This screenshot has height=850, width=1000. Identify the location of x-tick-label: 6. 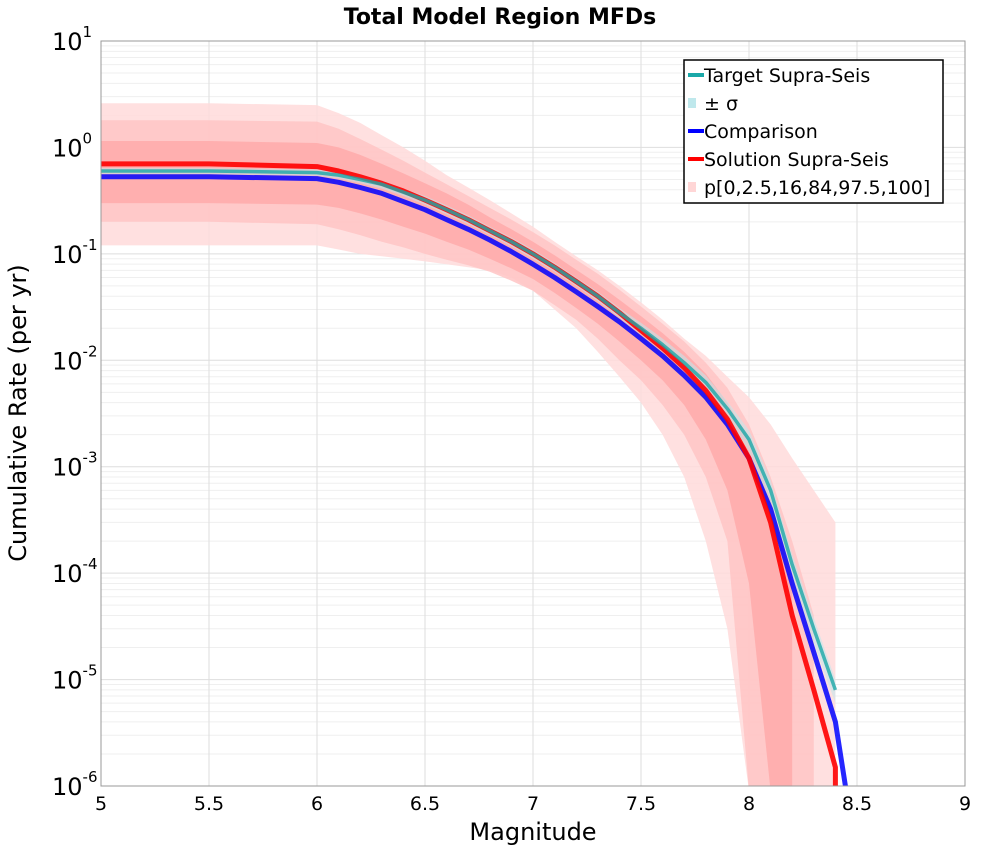
(317, 804).